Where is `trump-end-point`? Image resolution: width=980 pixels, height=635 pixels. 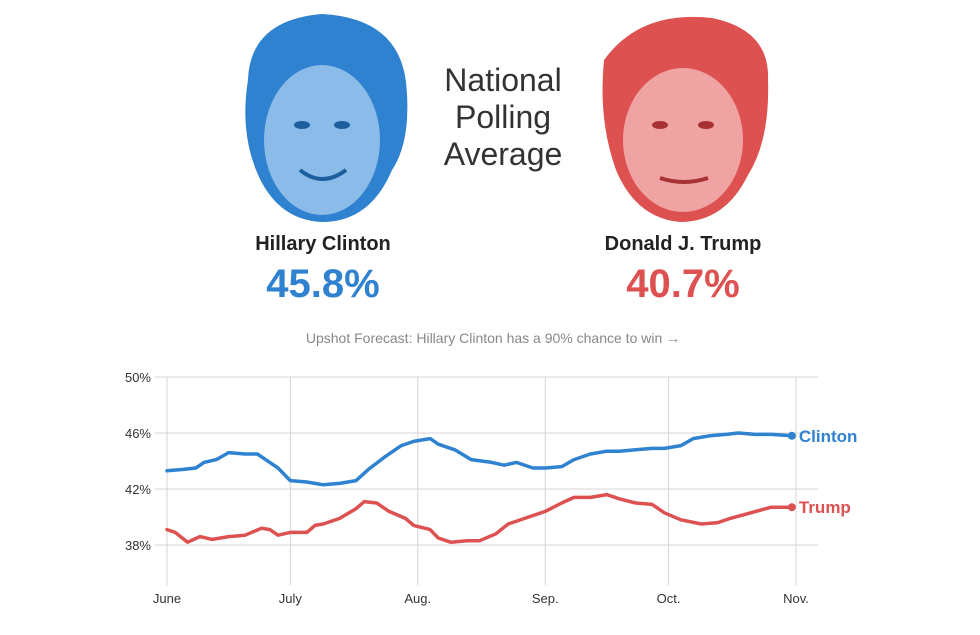 trump-end-point is located at coordinates (791, 507).